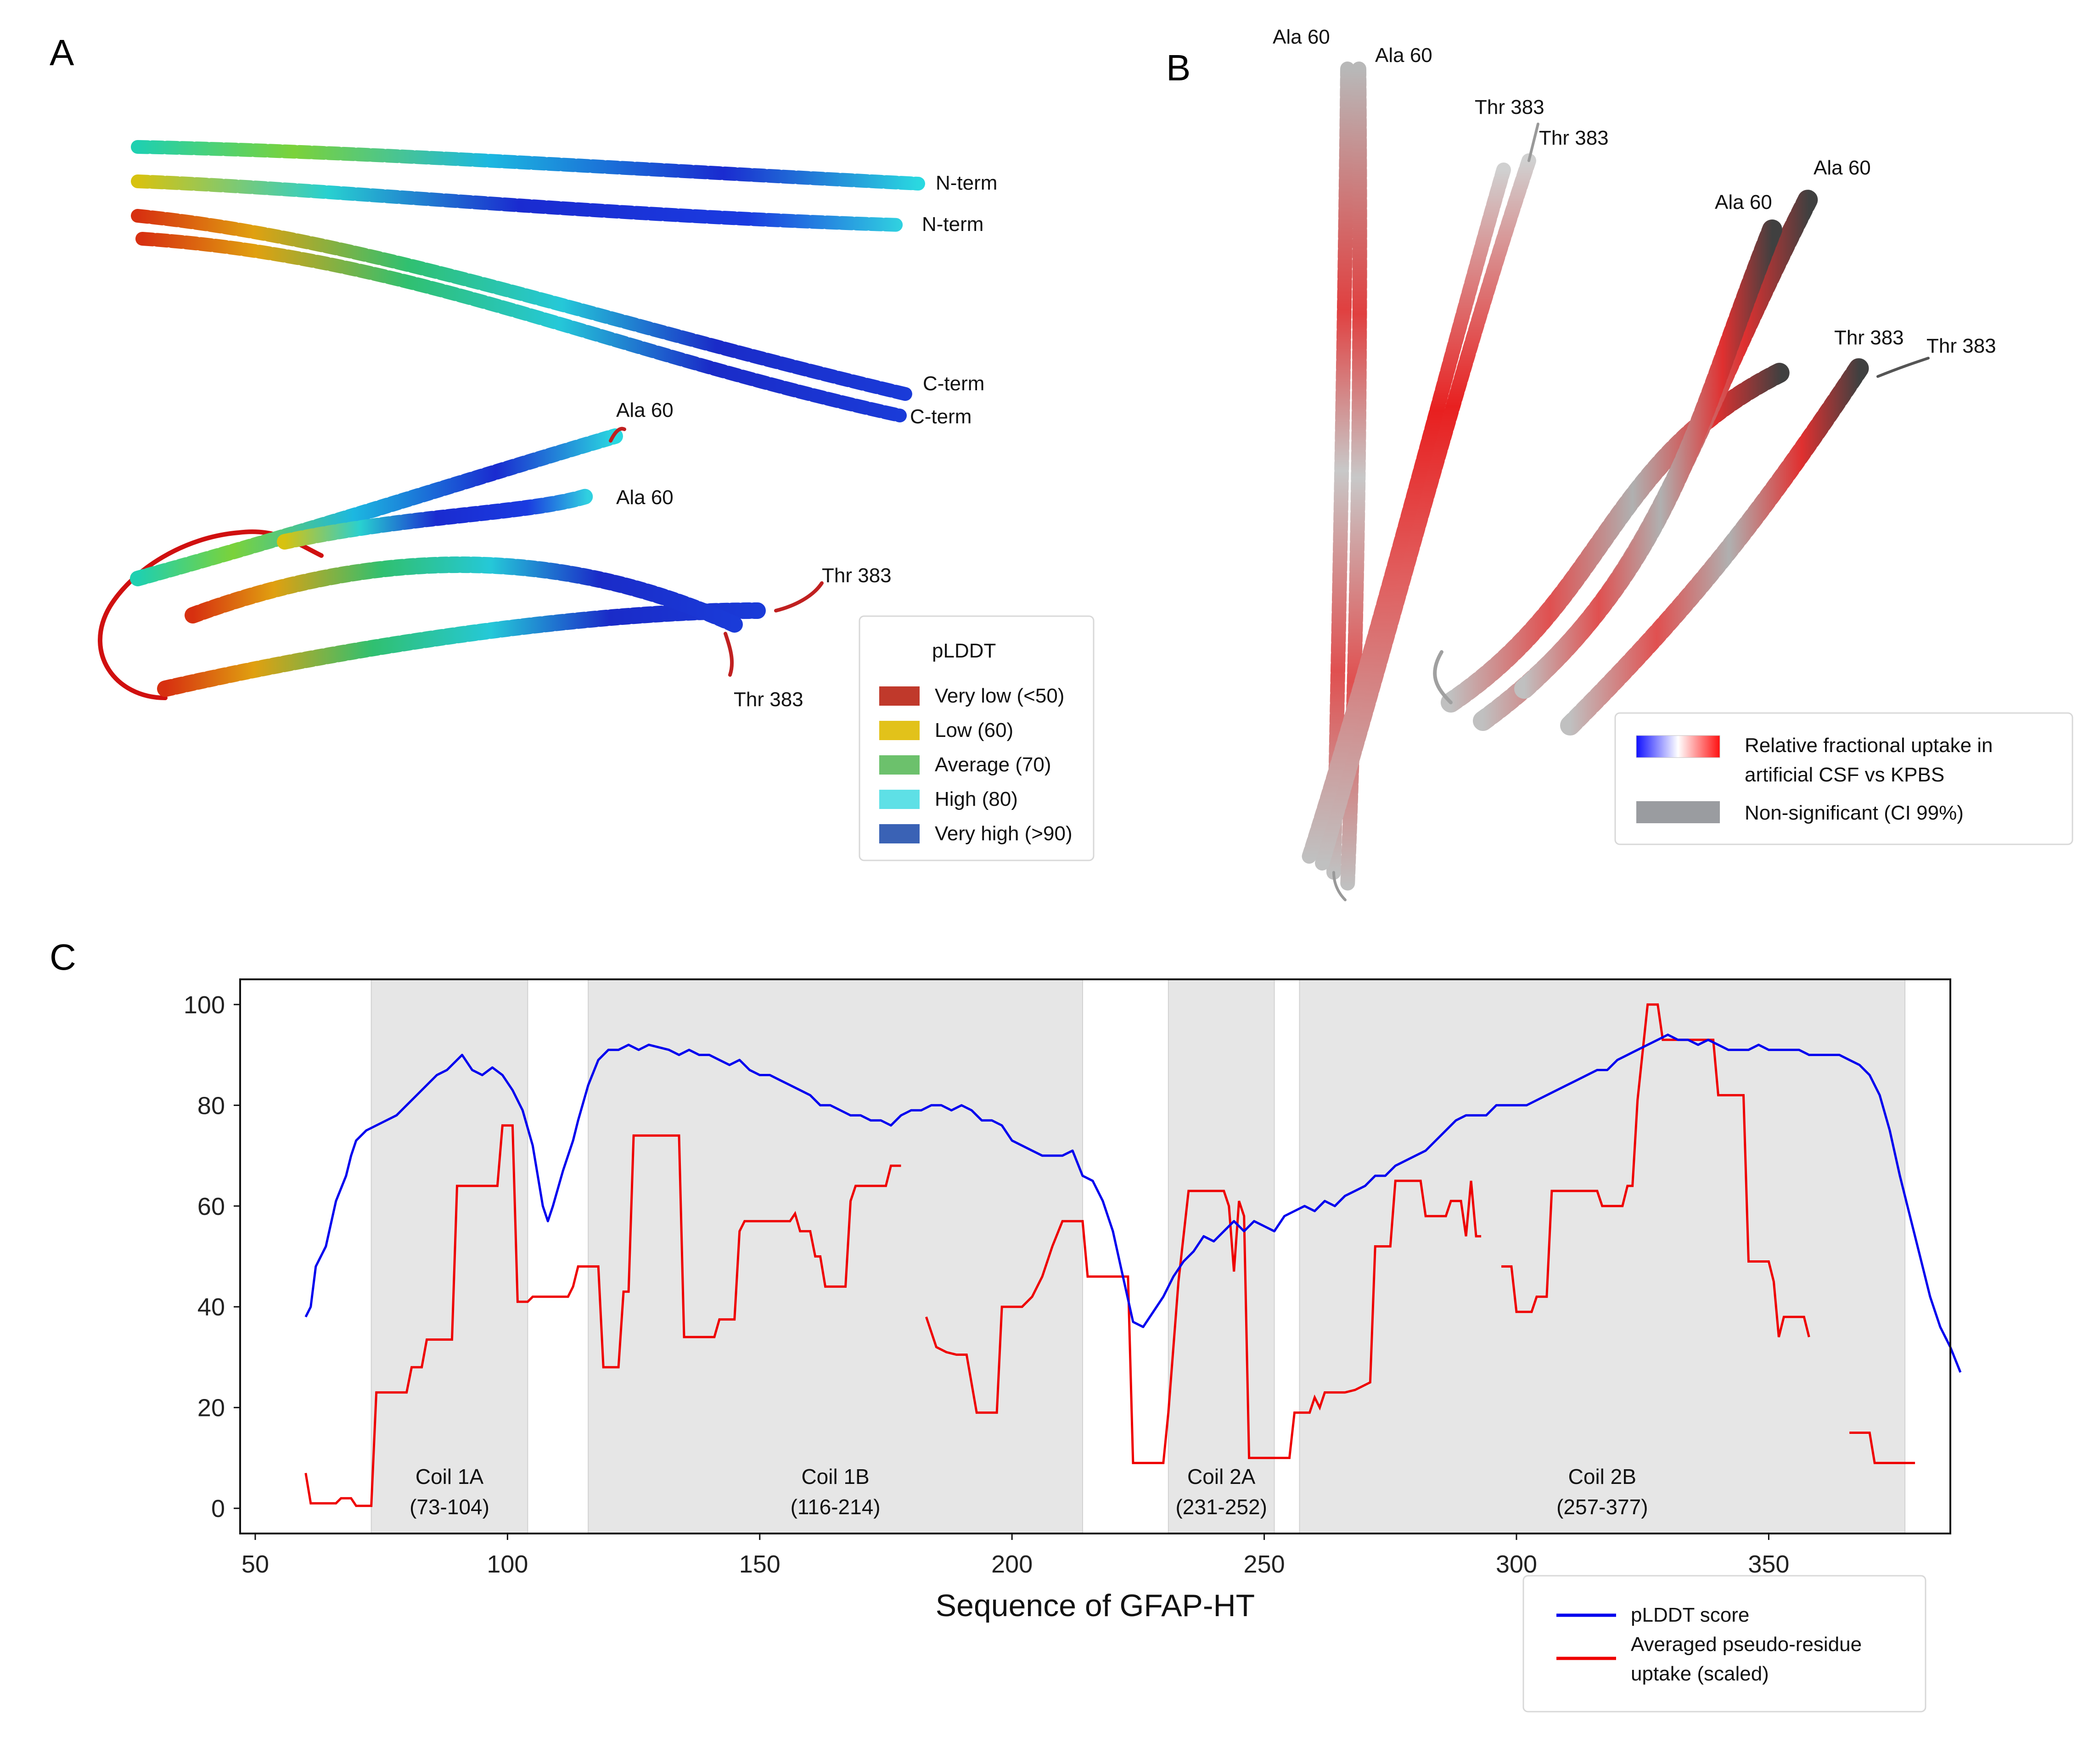  Describe the element at coordinates (1869, 746) in the screenshot. I see `legend-label: Relative fractional uptake in` at that location.